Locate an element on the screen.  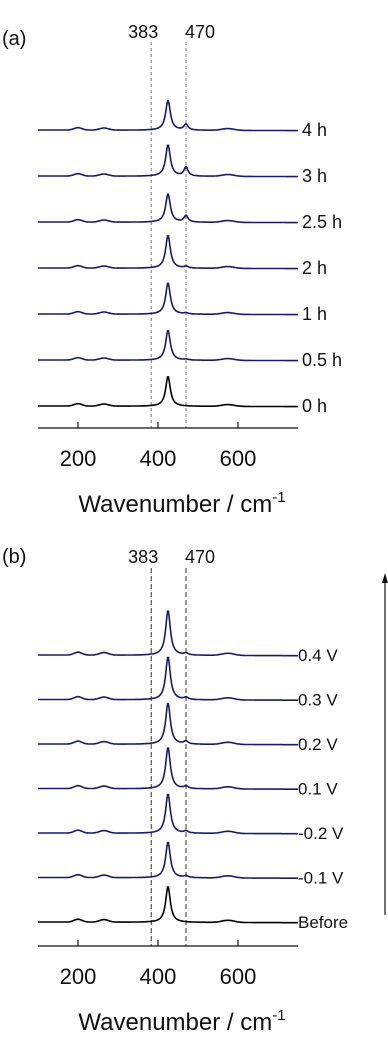
panel-a-series-label-1: 0.5 h is located at coordinates (322, 360).